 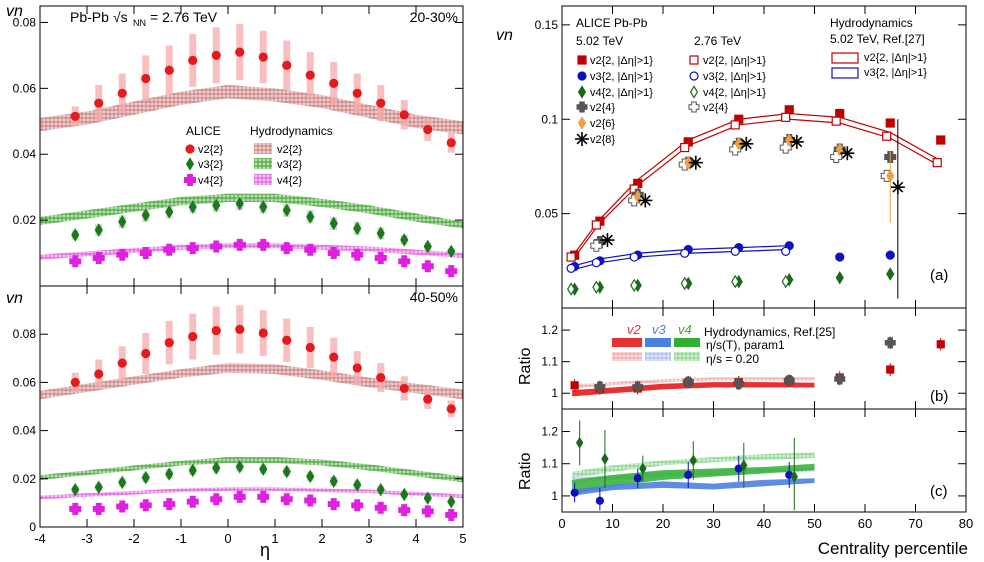 What do you see at coordinates (621, 61) in the screenshot?
I see `legend-502-v2: v2{2, |Δη|>1}` at bounding box center [621, 61].